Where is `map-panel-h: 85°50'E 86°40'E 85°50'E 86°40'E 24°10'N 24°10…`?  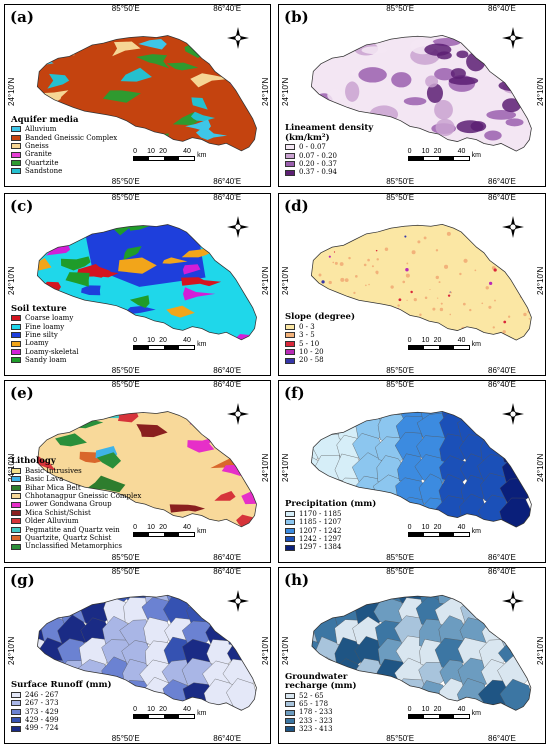
map-panel-h: 85°50'E 86°40'E 85°50'E 86°40'E 24°10'N 24°10… is located at coordinates (412, 655).